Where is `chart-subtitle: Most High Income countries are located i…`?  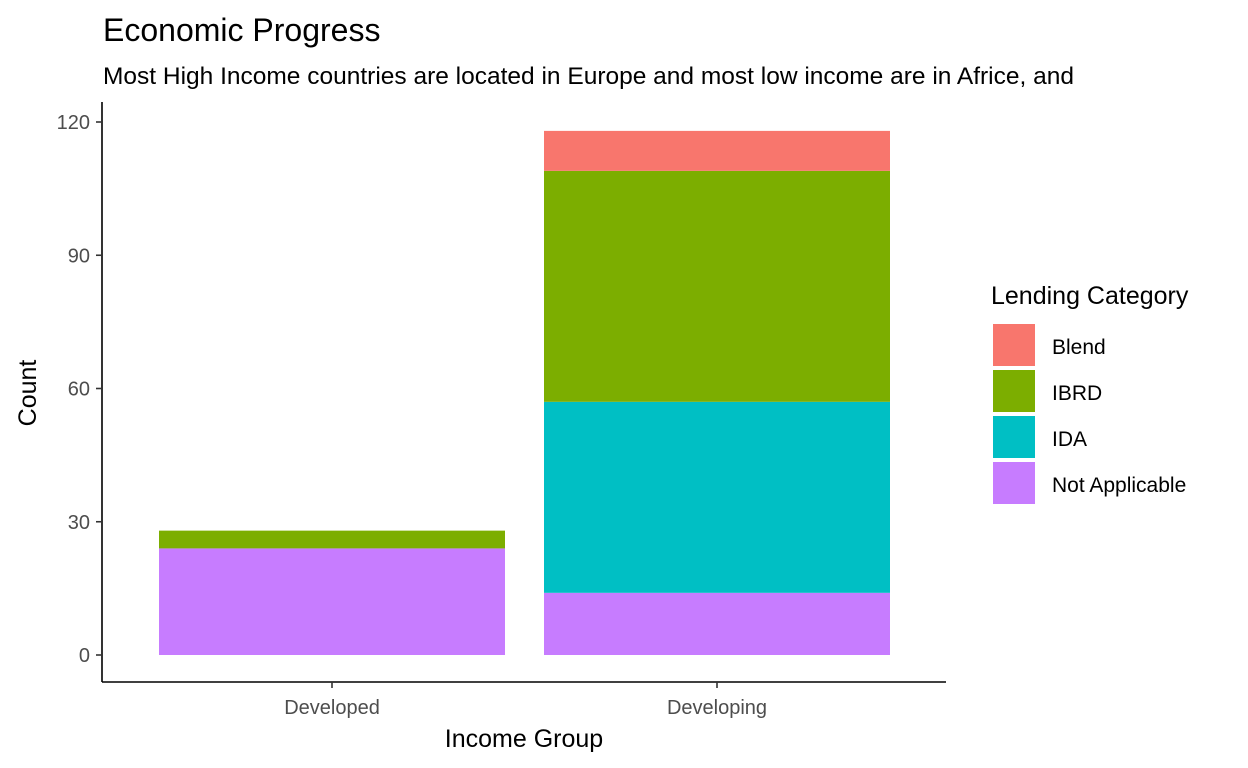 chart-subtitle: Most High Income countries are located i… is located at coordinates (588, 76).